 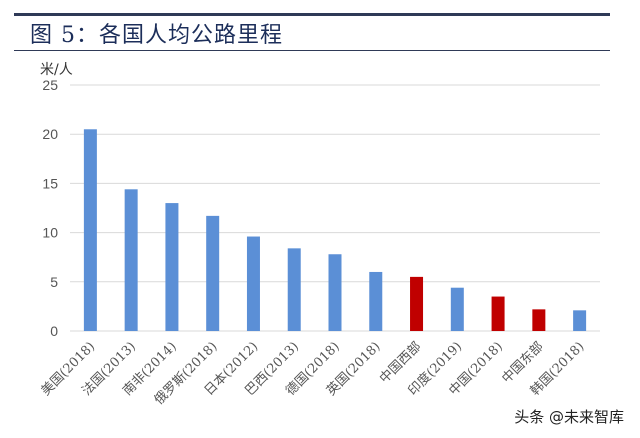 I want to click on title-top-rule, so click(x=312, y=14).